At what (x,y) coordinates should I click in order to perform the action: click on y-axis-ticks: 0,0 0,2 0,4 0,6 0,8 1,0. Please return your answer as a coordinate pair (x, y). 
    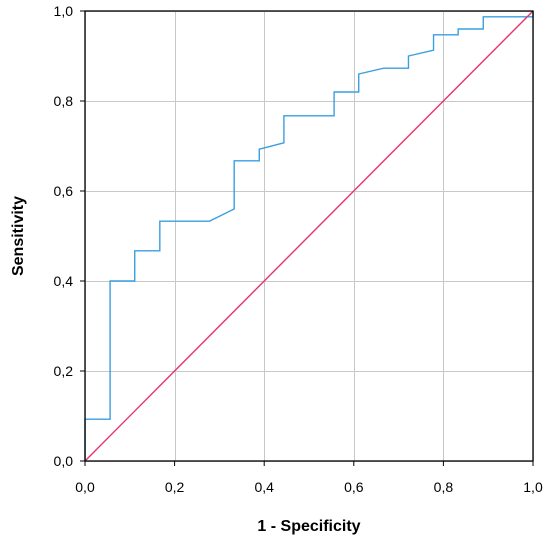
    Looking at the image, I should click on (69, 236).